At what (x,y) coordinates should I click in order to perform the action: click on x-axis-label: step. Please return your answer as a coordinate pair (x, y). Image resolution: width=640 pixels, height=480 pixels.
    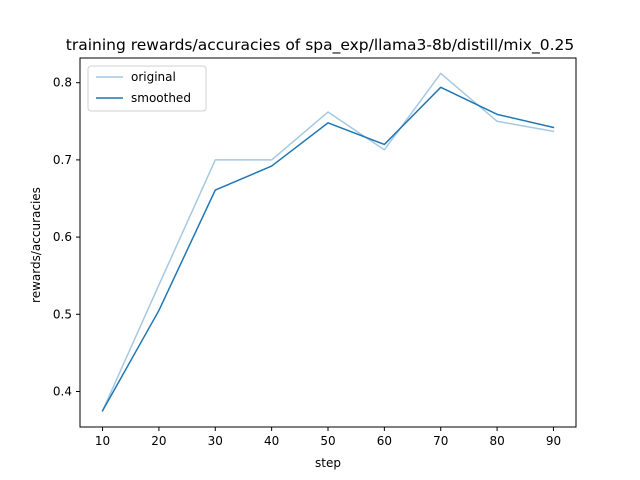
    Looking at the image, I should click on (328, 463).